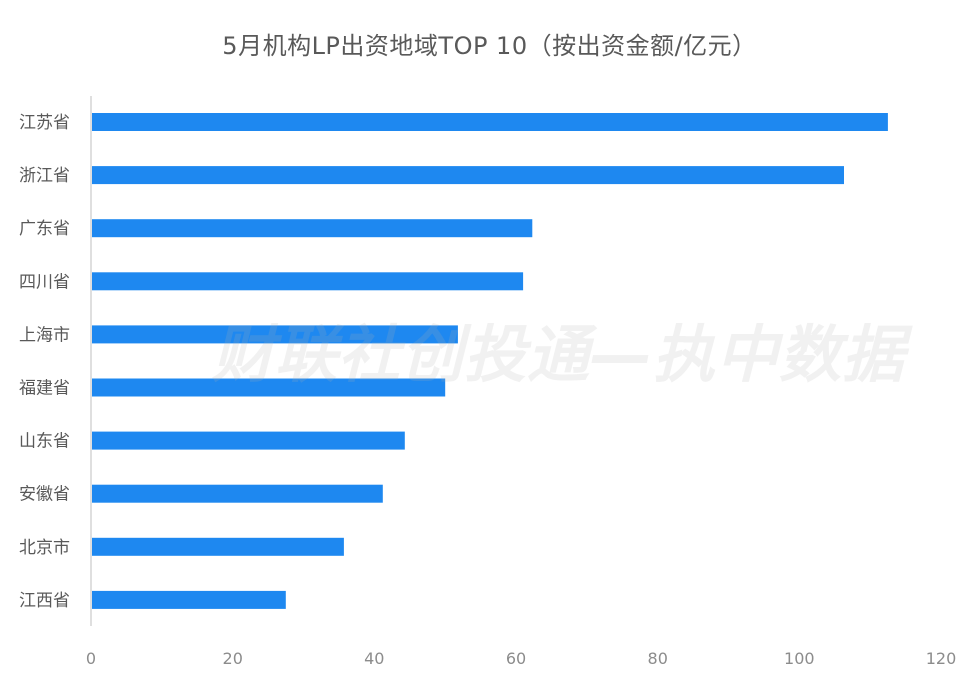  I want to click on category-label: 江苏省, so click(44, 123).